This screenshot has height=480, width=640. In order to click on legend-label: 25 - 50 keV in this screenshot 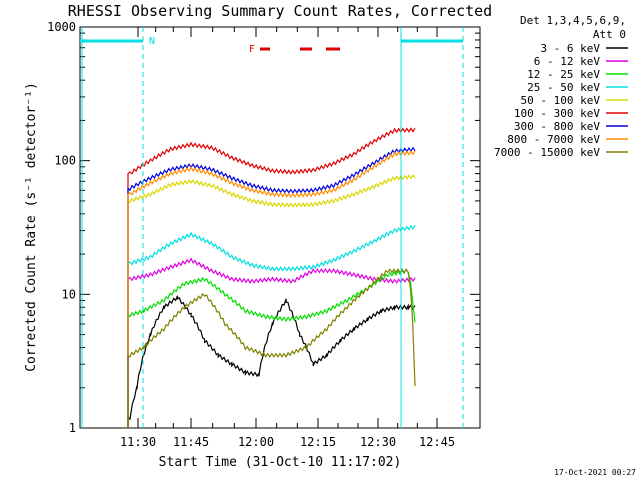, I will do `click(563, 87)`.